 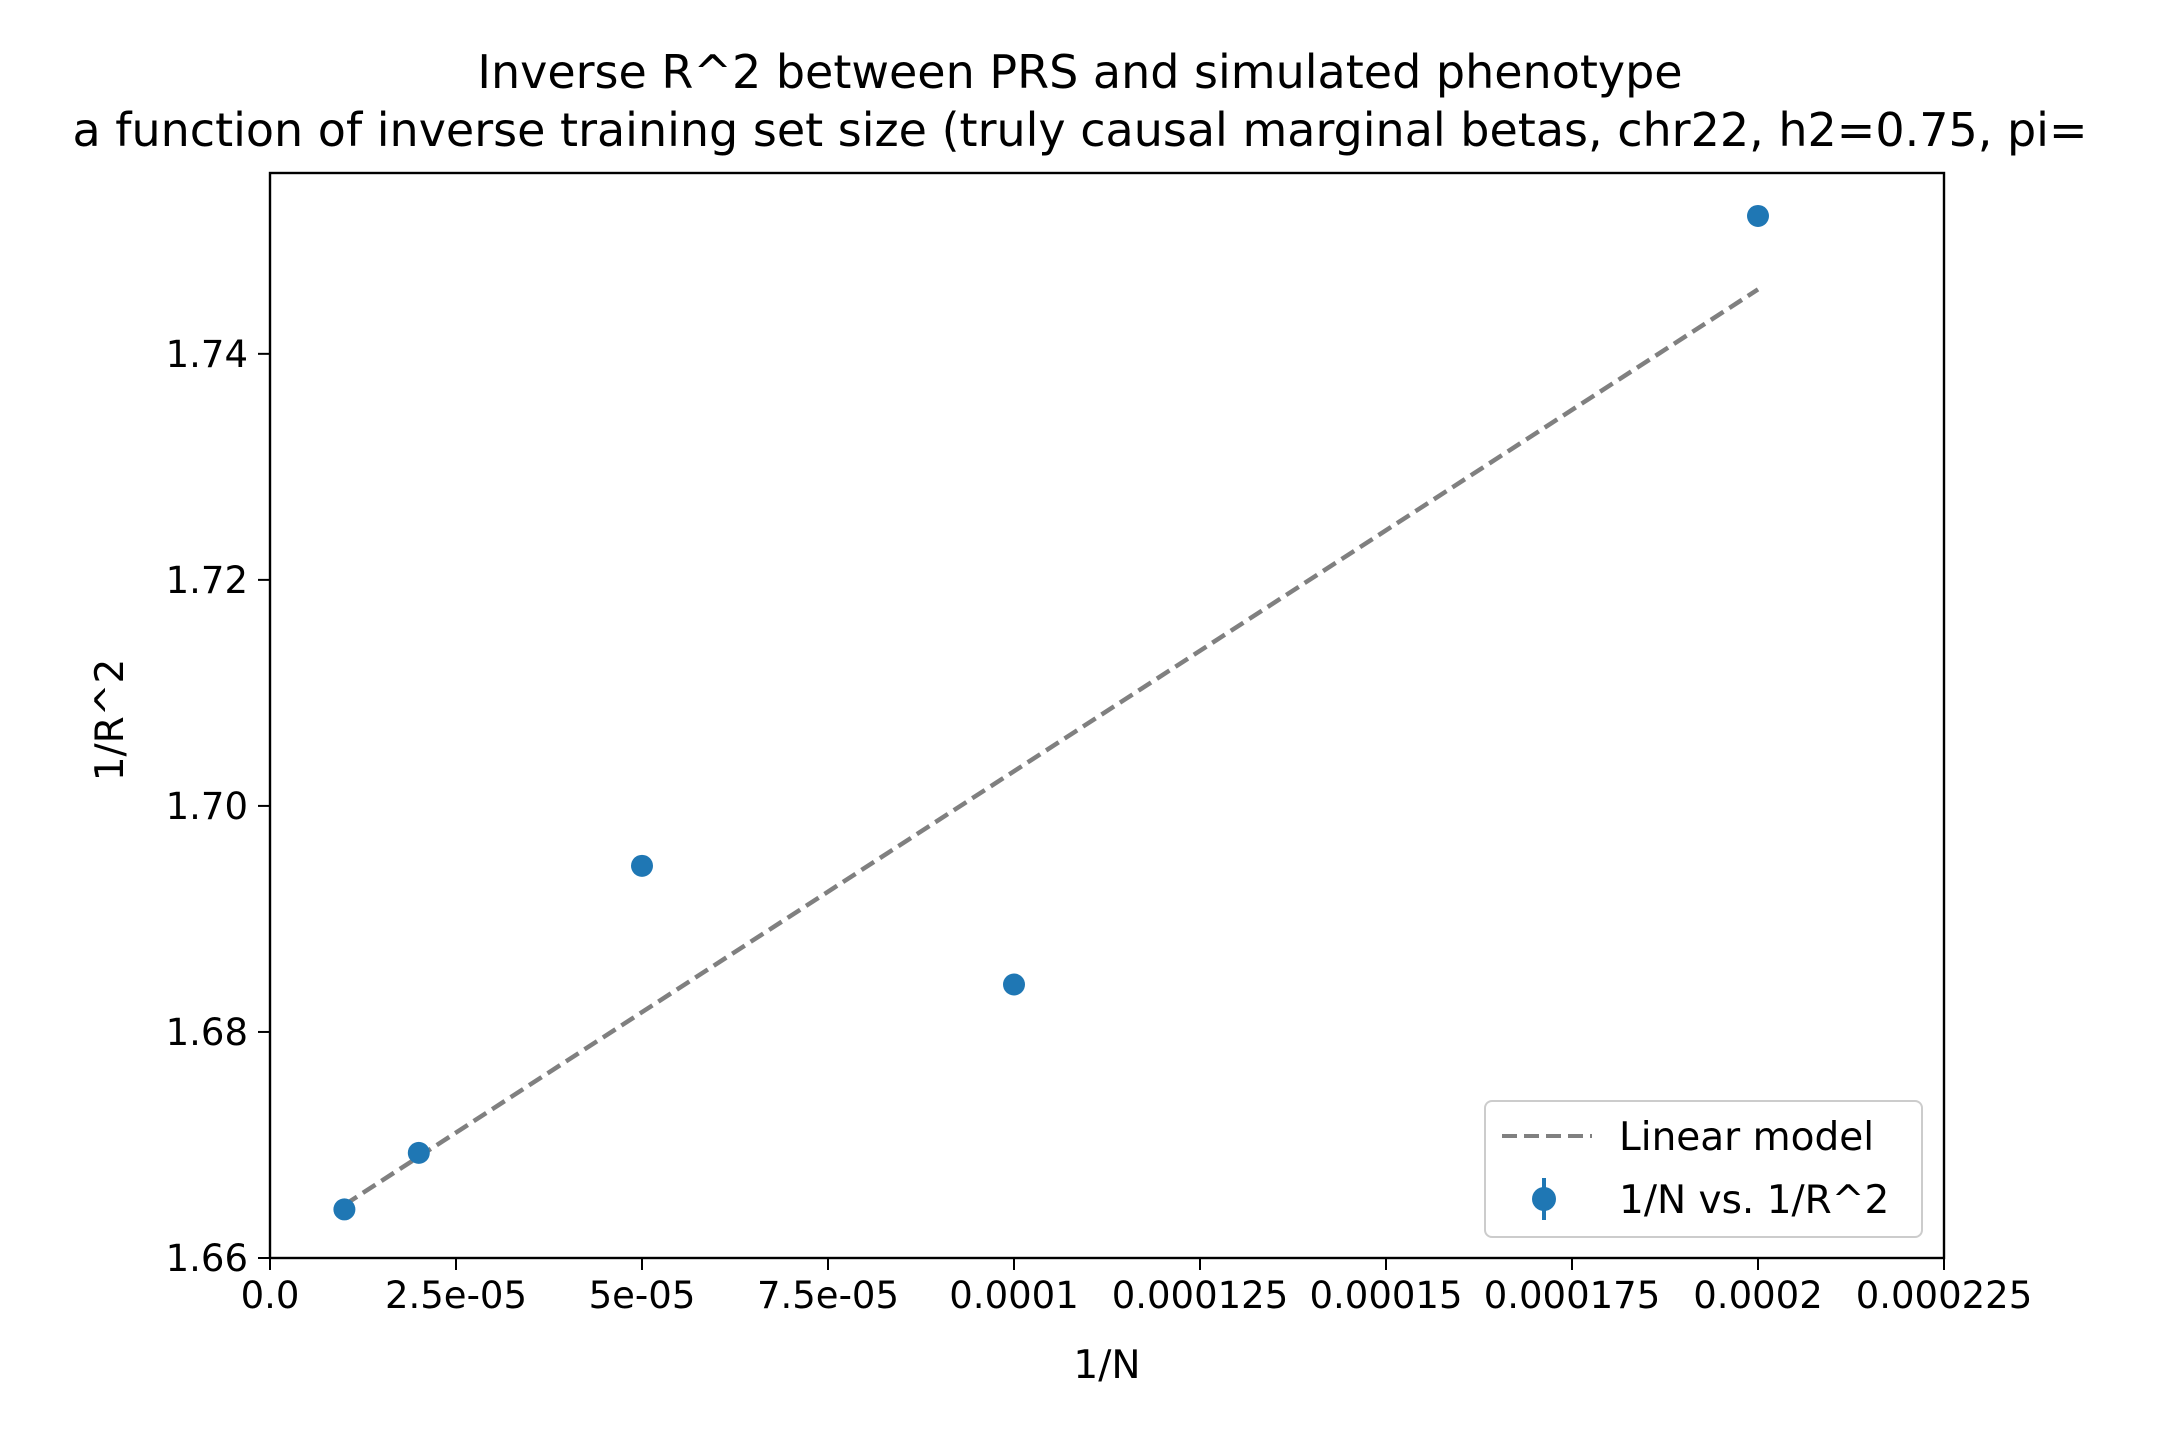 What do you see at coordinates (456, 1295) in the screenshot?
I see `x-tick-label: 2.5e-05` at bounding box center [456, 1295].